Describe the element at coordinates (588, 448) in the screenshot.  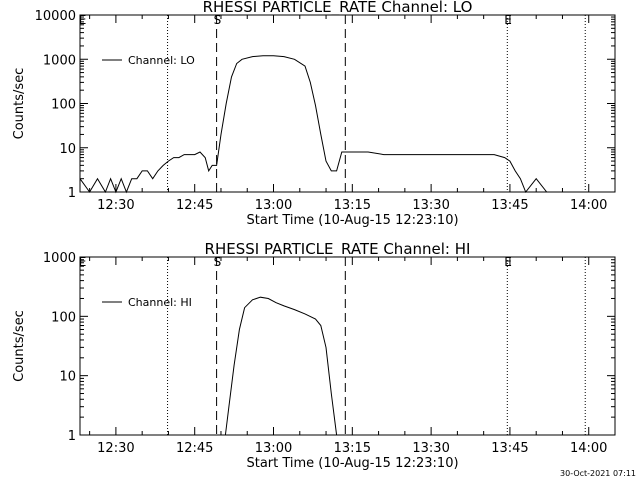
I see `hi-x-tick-label: 14:00` at that location.